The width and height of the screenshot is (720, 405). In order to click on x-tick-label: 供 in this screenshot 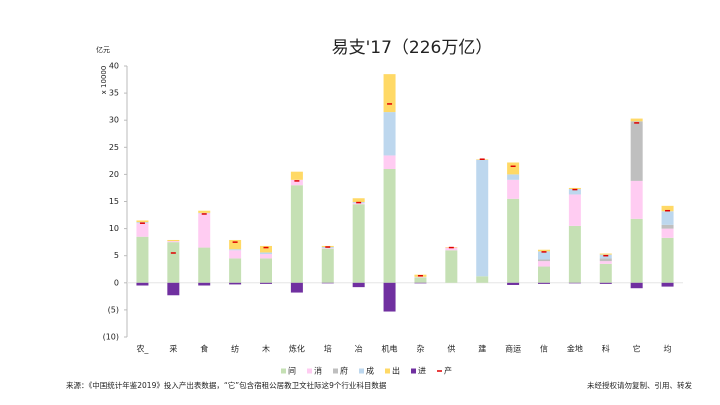, I will do `click(451, 349)`.